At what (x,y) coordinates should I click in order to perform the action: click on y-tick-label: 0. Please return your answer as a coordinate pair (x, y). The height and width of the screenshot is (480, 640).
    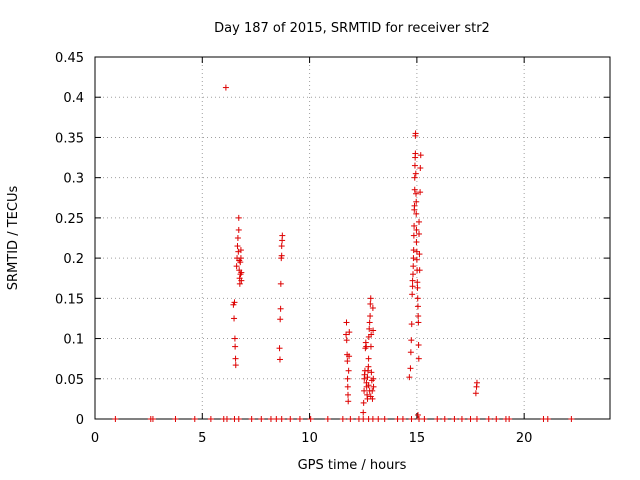
    Looking at the image, I should click on (80, 420).